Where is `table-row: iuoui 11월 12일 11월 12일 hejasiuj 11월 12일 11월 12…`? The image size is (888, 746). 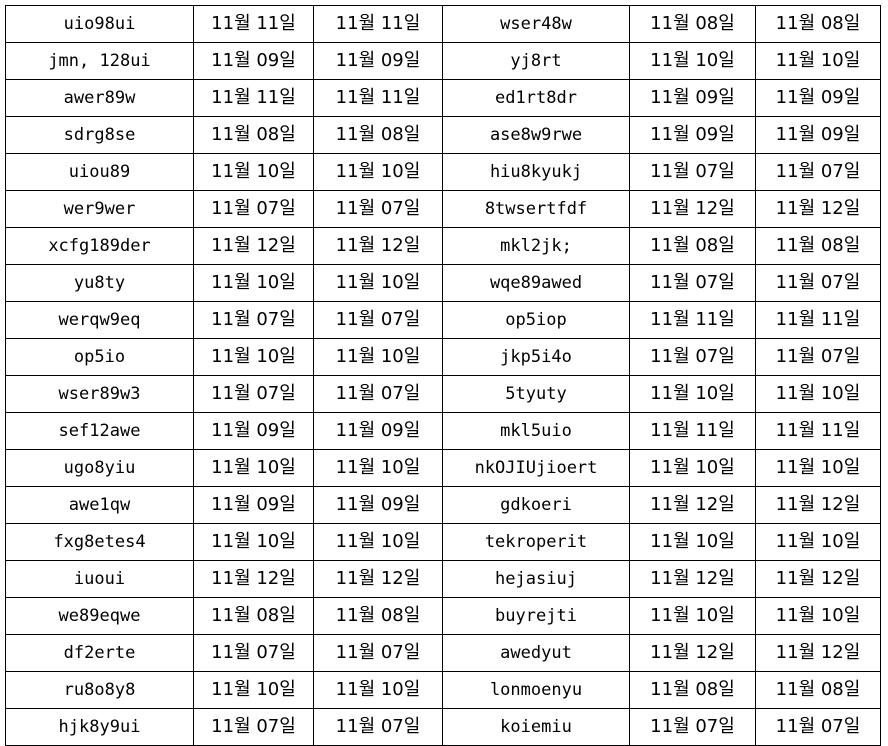 table-row: iuoui 11월 12일 11월 12일 hejasiuj 11월 12일 11월 12… is located at coordinates (443, 579).